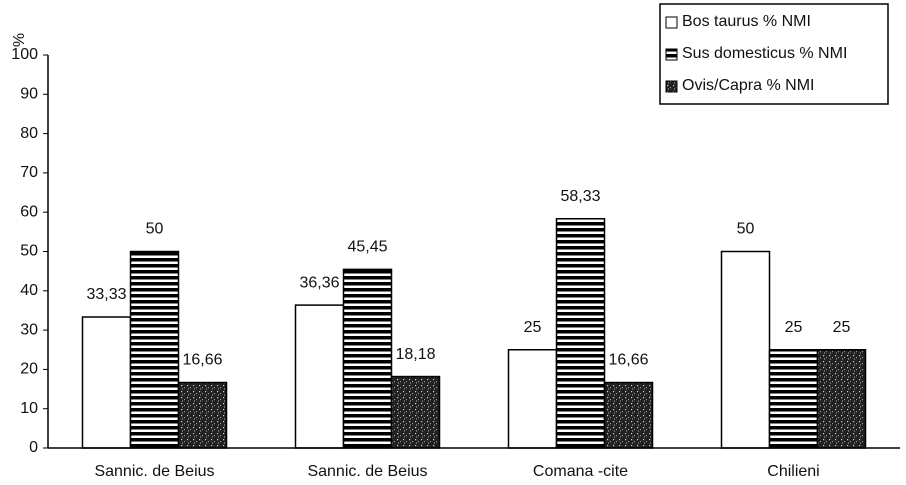 This screenshot has height=485, width=906. I want to click on y-tick-label: 60, so click(29, 211).